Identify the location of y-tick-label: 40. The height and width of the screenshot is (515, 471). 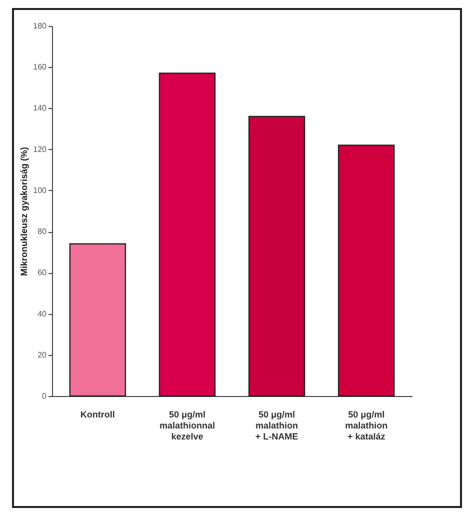
(43, 313).